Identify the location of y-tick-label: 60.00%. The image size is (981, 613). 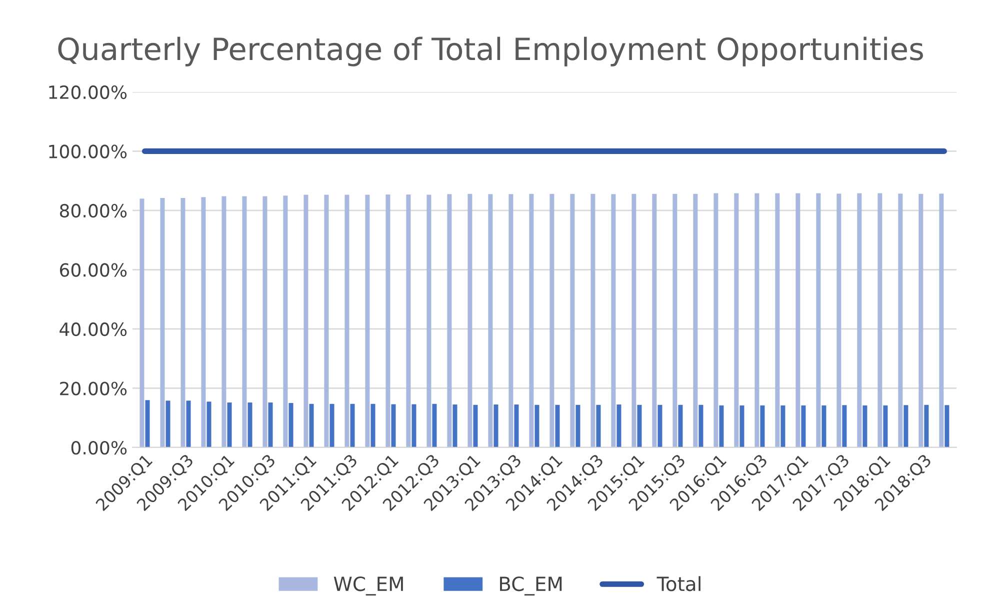
(93, 270).